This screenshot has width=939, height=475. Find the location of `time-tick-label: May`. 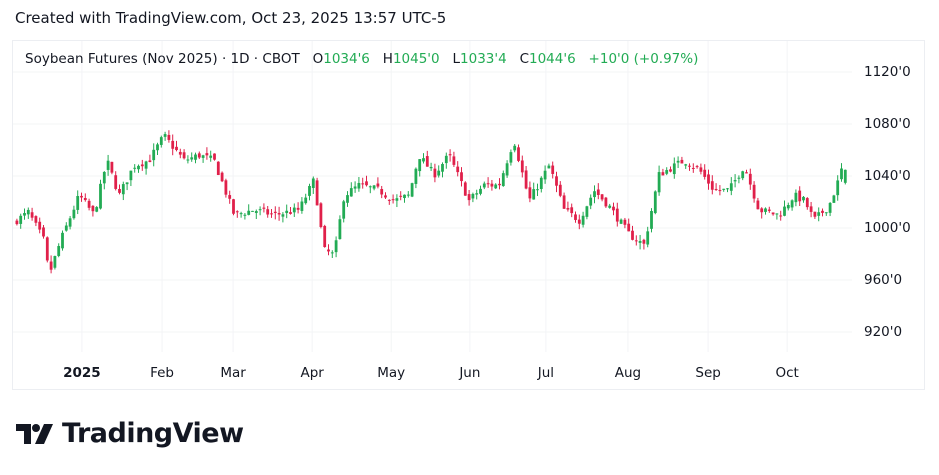

time-tick-label: May is located at coordinates (391, 373).